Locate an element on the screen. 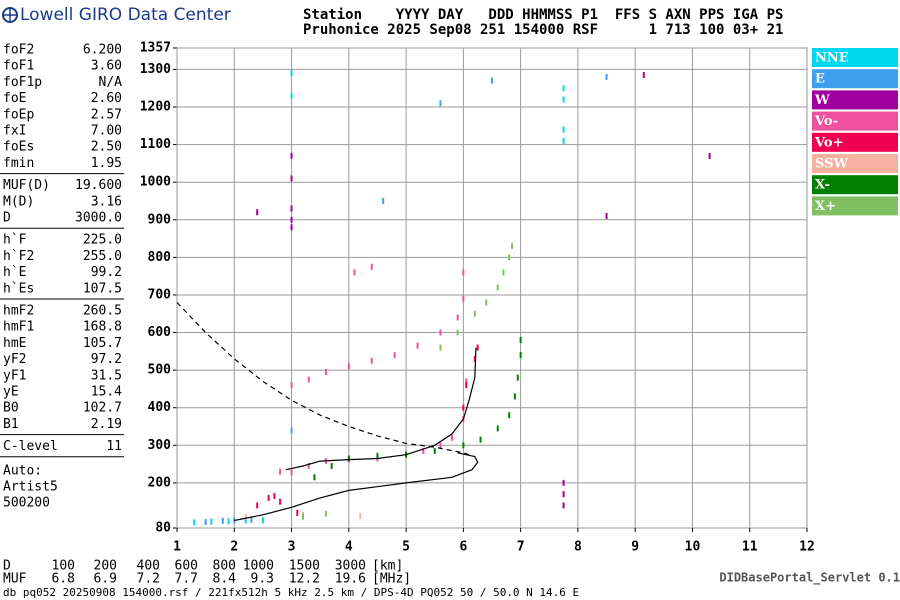  param-value: 255.0 is located at coordinates (102, 256).